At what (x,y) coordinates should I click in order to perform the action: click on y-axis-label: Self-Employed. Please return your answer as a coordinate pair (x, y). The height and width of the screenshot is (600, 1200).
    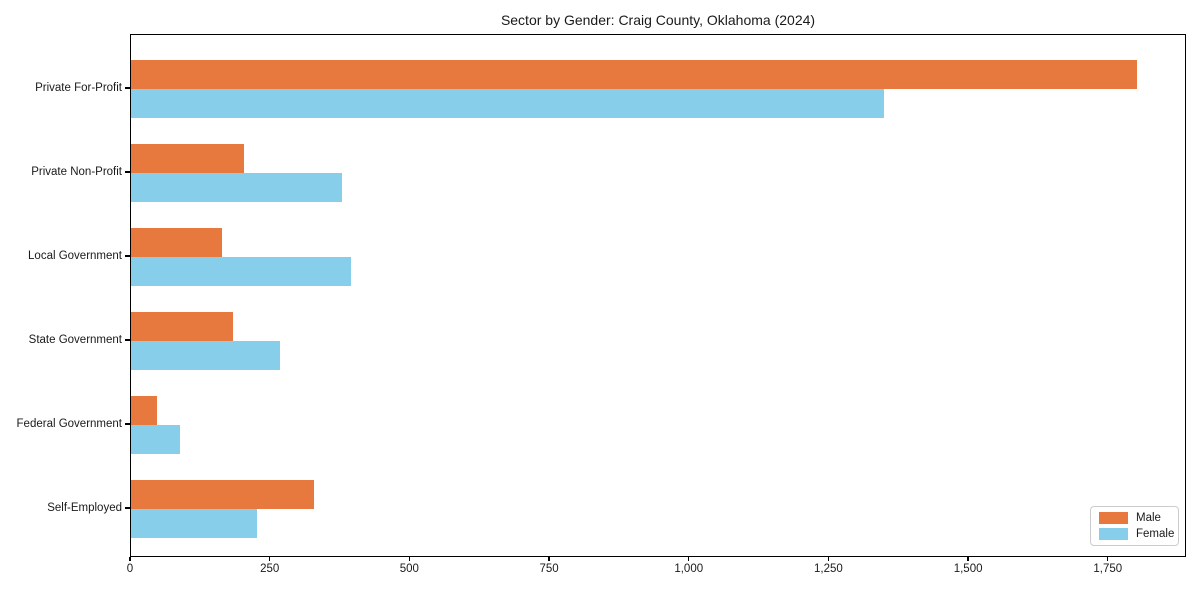
    Looking at the image, I should click on (84, 508).